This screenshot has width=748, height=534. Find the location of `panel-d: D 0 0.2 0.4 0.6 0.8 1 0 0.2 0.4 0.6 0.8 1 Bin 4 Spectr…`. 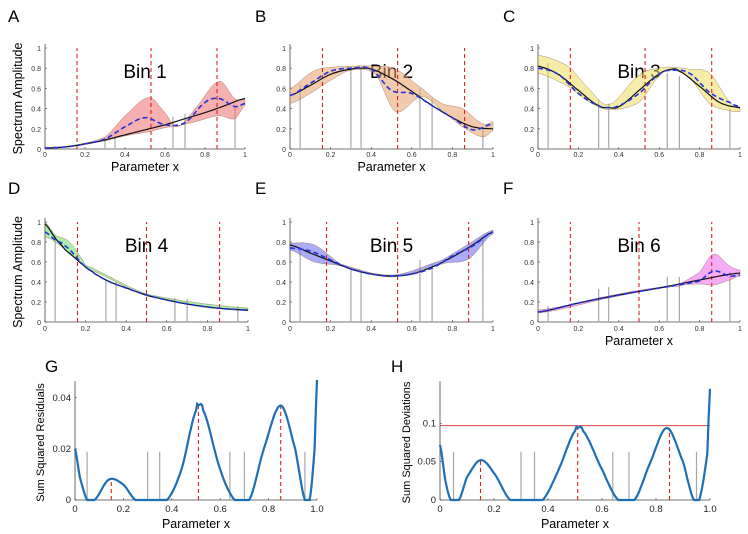

panel-d: D 0 0.2 0.4 0.6 0.8 1 0 0.2 0.4 0.6 0.8 1 Bin 4 Spectr… is located at coordinates (129, 256).